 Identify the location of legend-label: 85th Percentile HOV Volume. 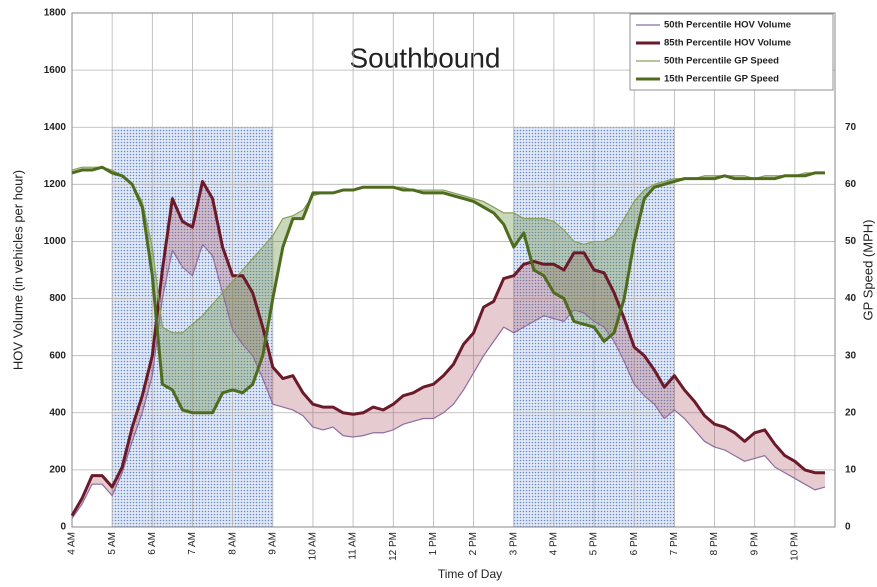
(727, 43).